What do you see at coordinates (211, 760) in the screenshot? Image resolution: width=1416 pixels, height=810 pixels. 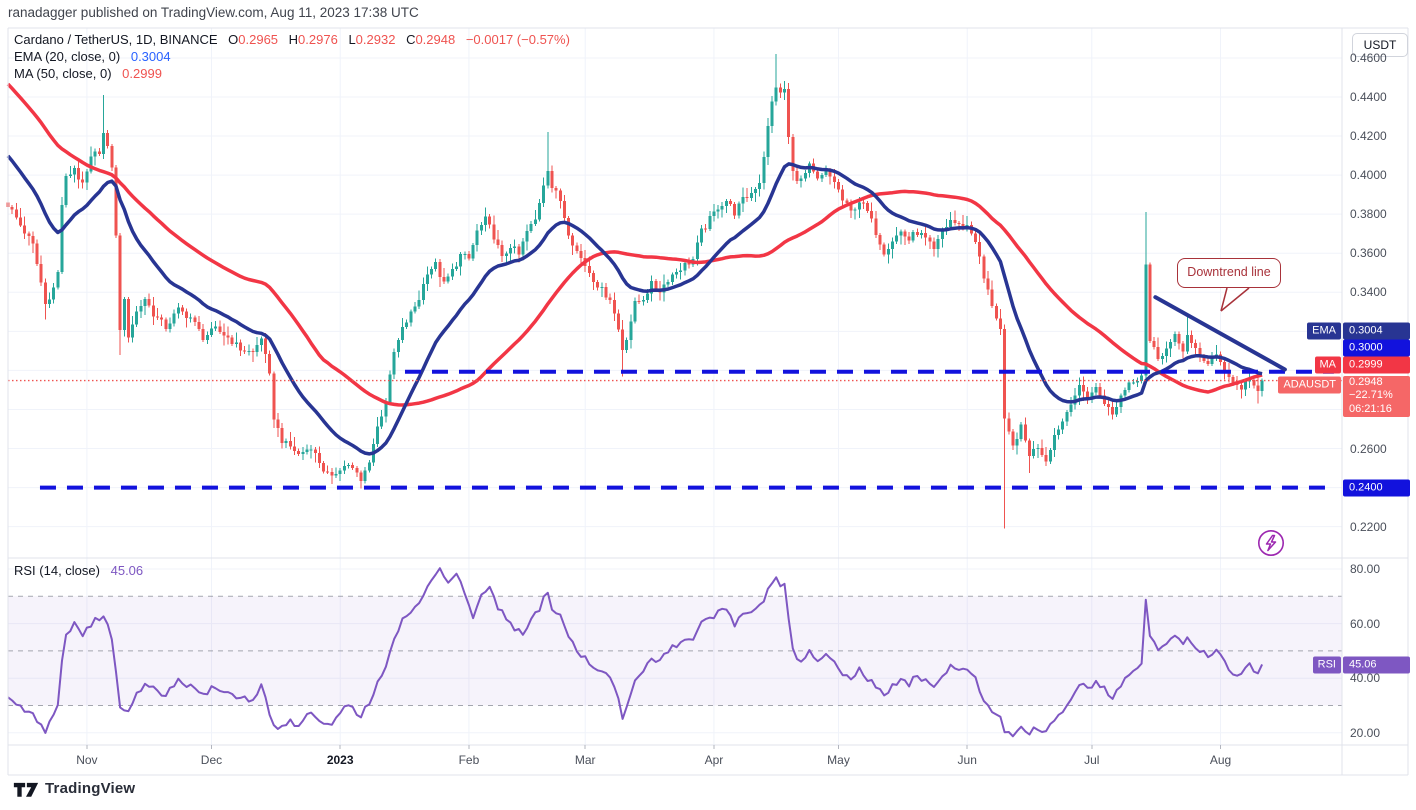 I see `time-axis-month-label: Dec` at bounding box center [211, 760].